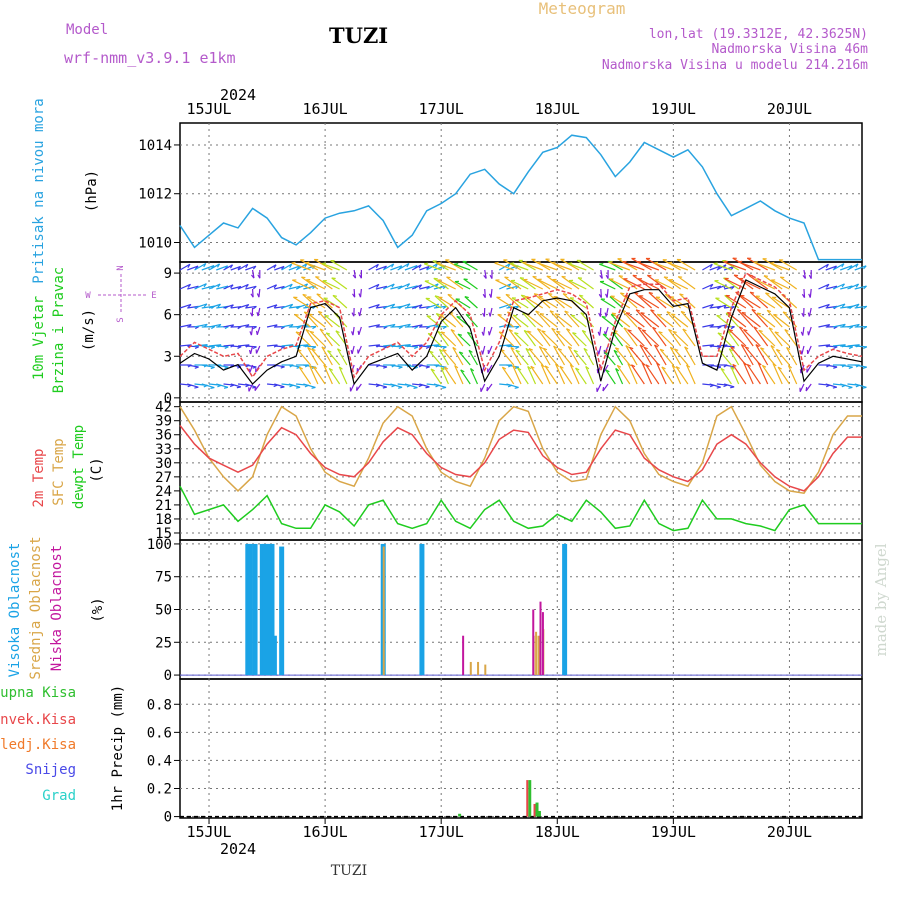  Describe the element at coordinates (208, 832) in the screenshot. I see `bottom-day-label: 15JUL` at that location.